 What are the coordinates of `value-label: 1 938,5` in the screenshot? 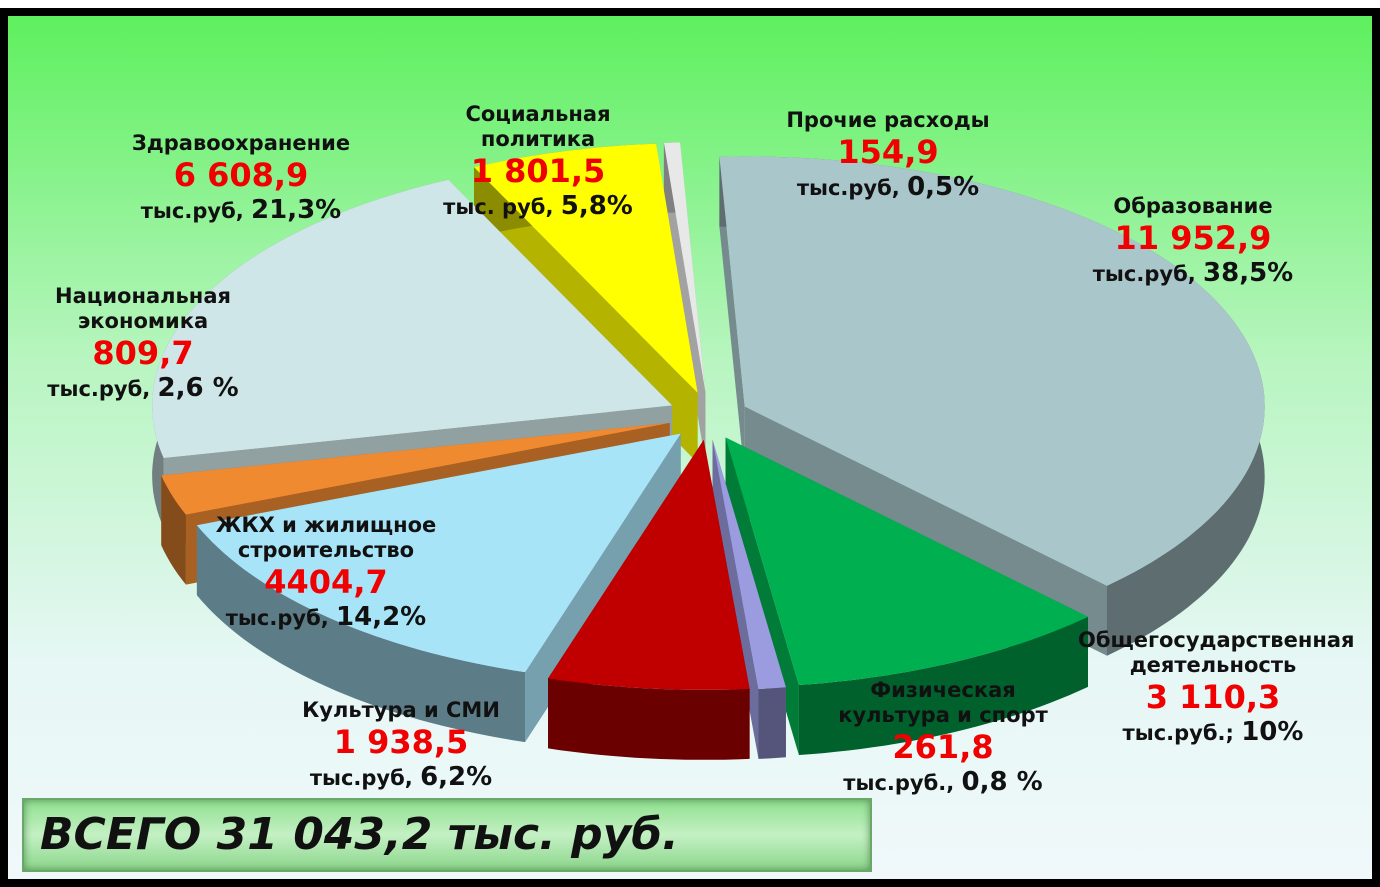 It's located at (401, 742).